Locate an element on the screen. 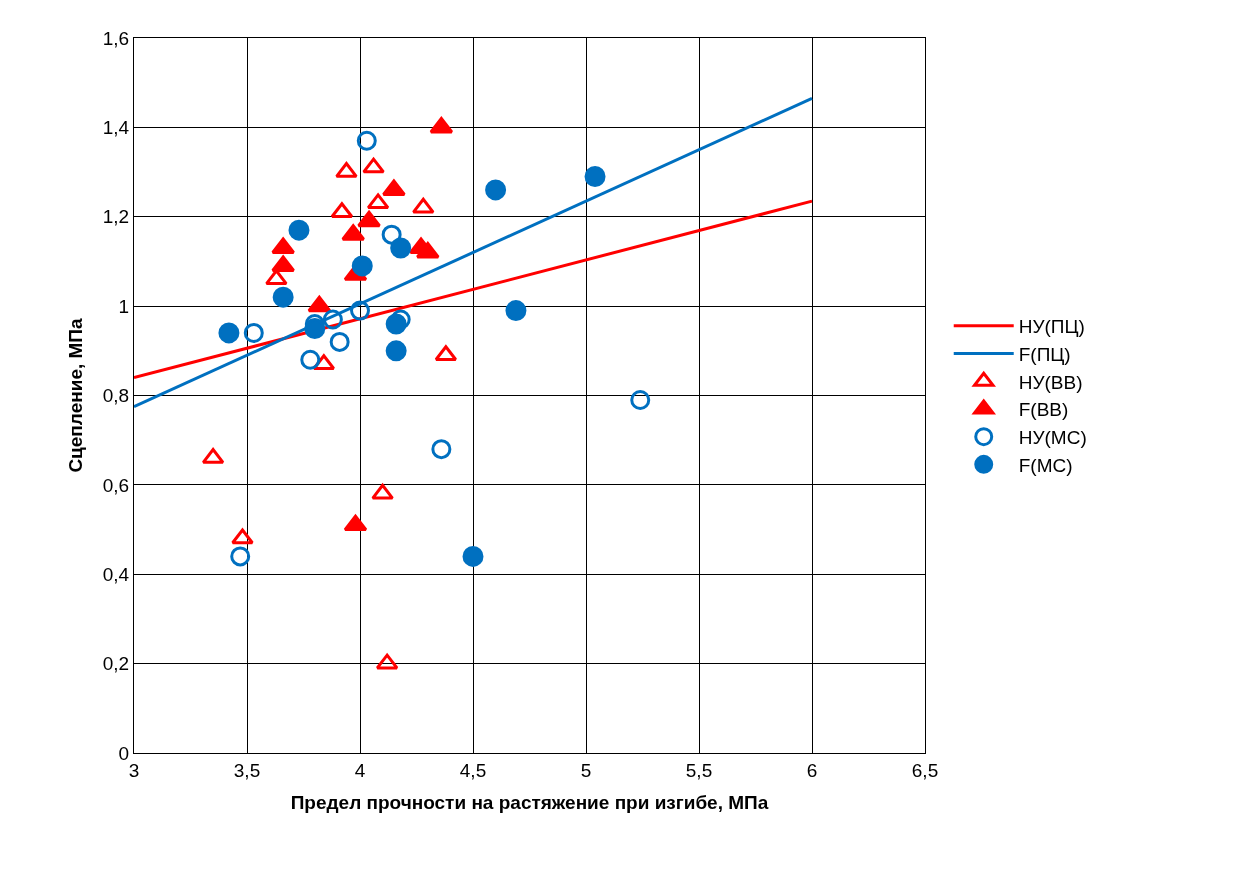  legend-label: НУ(ПЦ) is located at coordinates (1051, 327).